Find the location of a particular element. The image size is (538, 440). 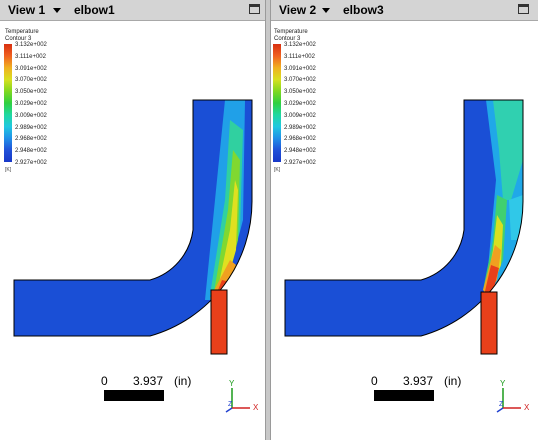

case-name: elbow1 is located at coordinates (94, 10).